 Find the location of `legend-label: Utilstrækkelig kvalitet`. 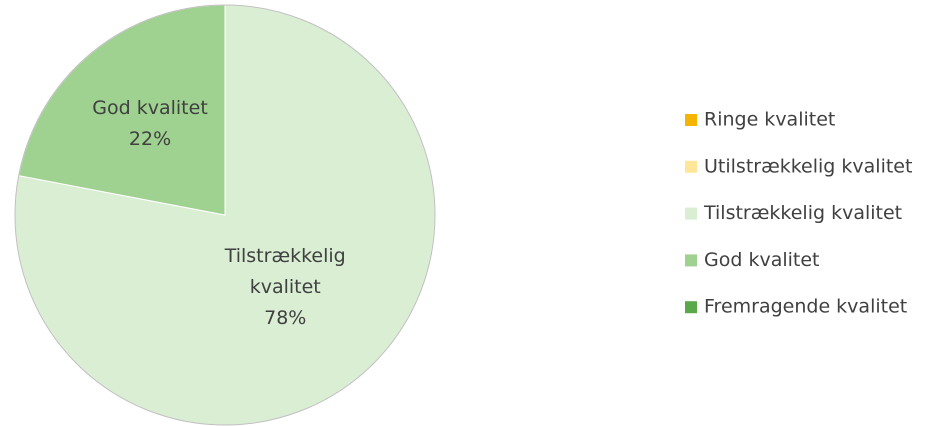

legend-label: Utilstrækkelig kvalitet is located at coordinates (808, 166).